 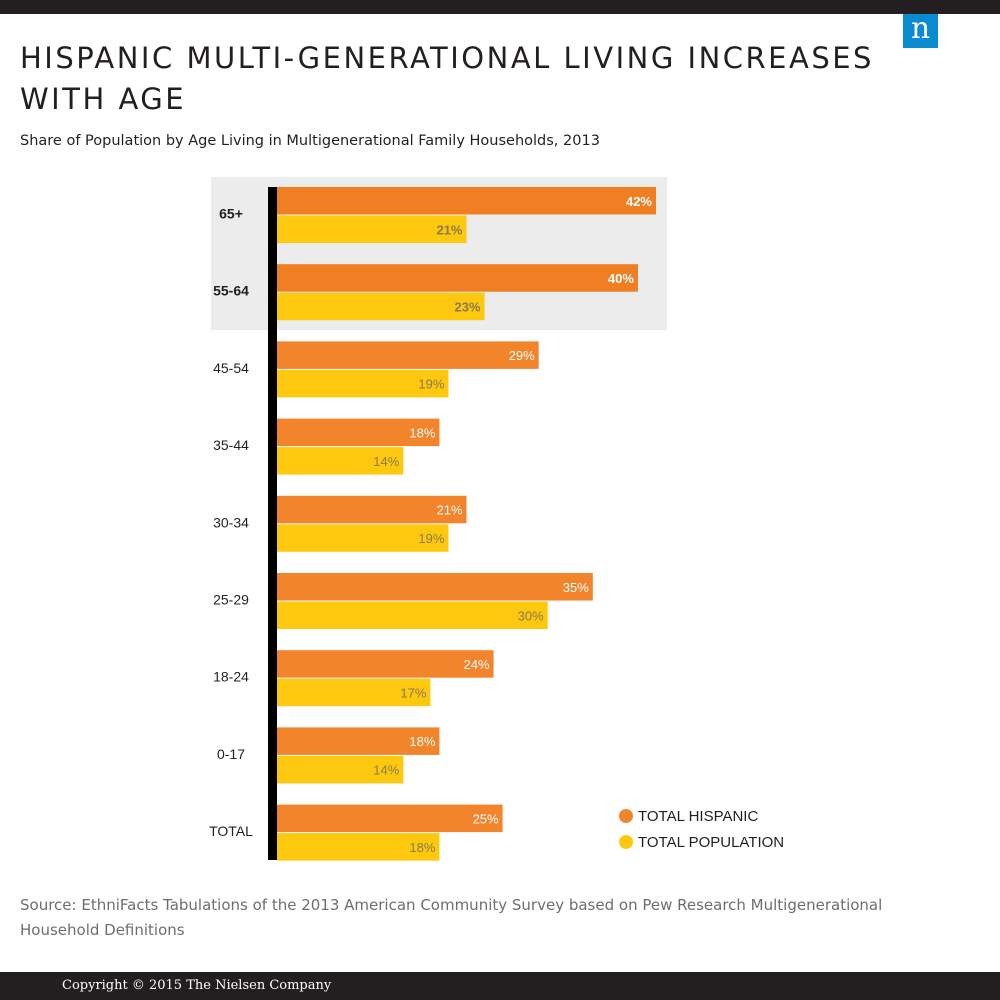 What do you see at coordinates (711, 842) in the screenshot?
I see `legend-label-population: TOTAL POPULATION` at bounding box center [711, 842].